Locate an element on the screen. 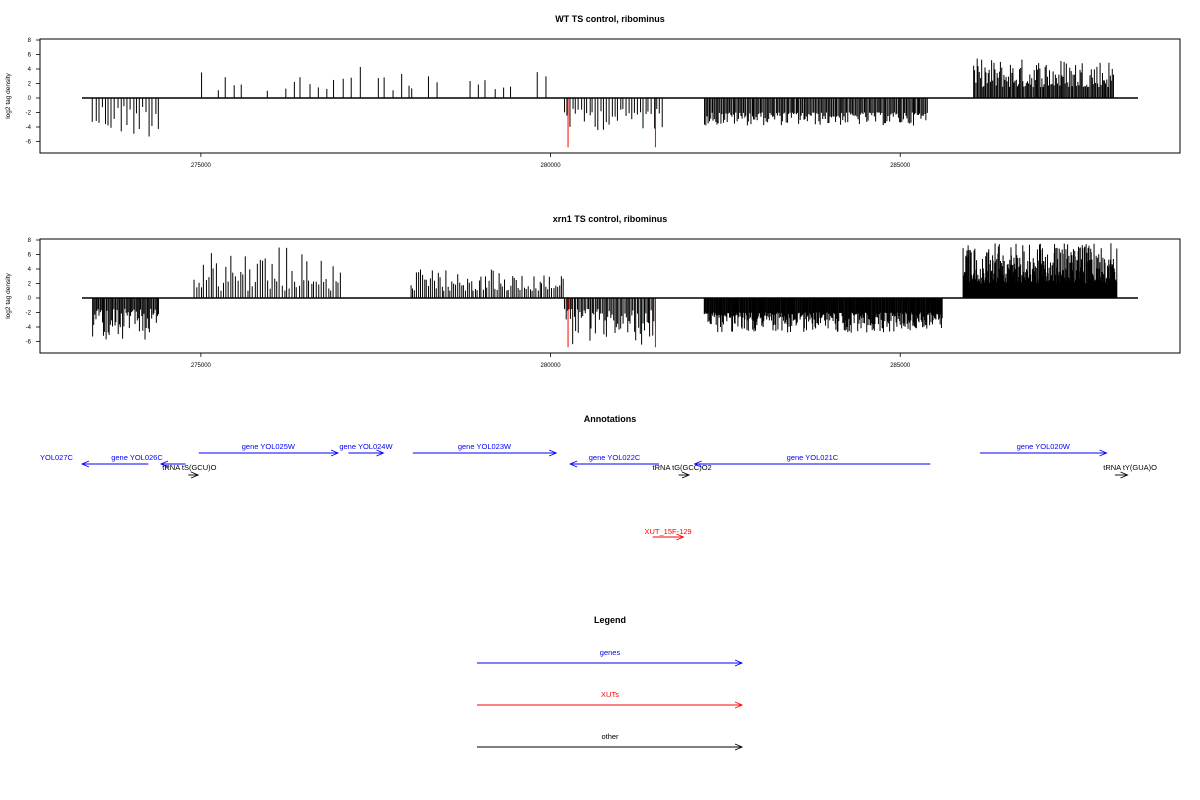  annotation-feature: gene YOL020W is located at coordinates (1043, 449).